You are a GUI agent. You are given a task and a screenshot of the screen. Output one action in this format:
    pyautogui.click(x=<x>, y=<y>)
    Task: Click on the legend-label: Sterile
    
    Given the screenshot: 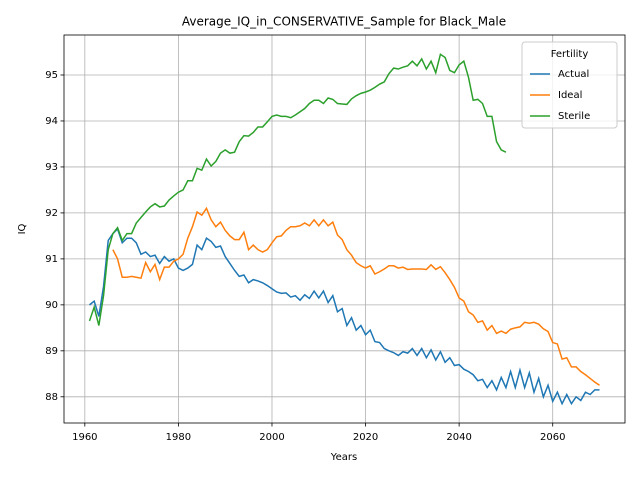 What is the action you would take?
    pyautogui.click(x=574, y=116)
    